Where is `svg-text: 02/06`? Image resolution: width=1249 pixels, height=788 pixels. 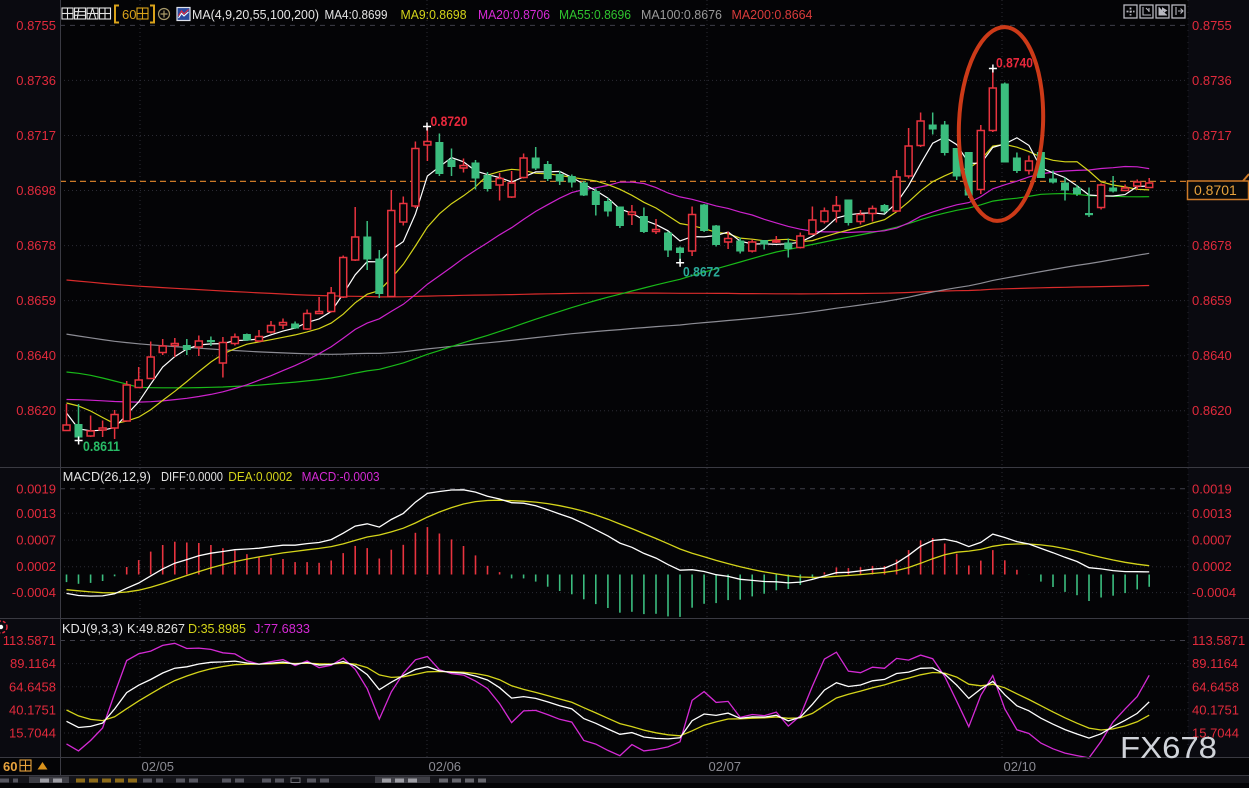 svg-text: 02/06 is located at coordinates (445, 766).